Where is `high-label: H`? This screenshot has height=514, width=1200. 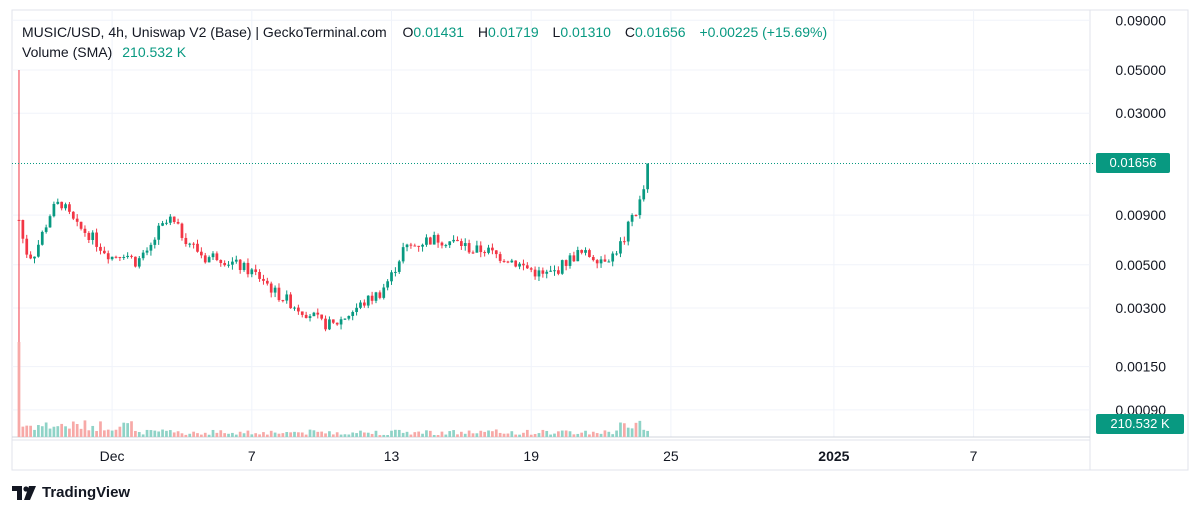 high-label: H is located at coordinates (483, 32).